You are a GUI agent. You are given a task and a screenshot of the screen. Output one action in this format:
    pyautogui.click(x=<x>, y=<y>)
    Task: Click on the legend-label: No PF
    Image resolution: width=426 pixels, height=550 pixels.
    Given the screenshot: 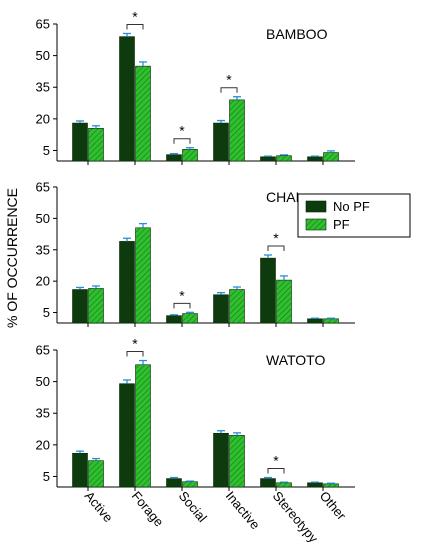 What is the action you would take?
    pyautogui.click(x=351, y=206)
    